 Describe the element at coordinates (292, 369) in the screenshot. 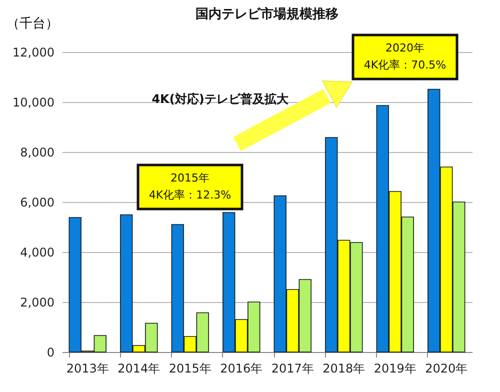

I see `x-tick-label: 2017年` at that location.